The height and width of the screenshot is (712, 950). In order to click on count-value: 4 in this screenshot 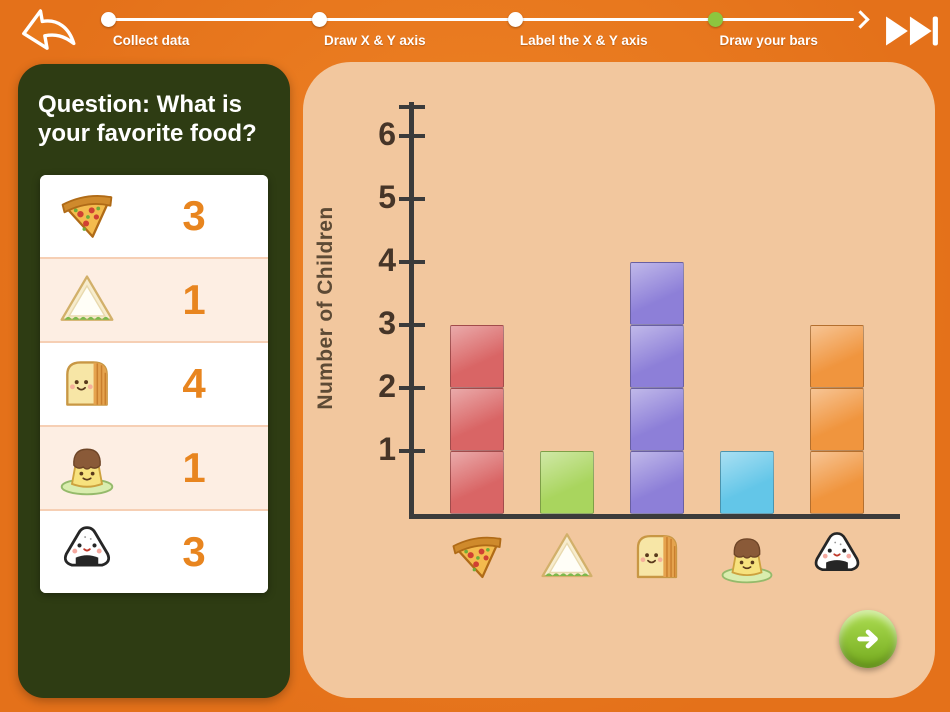, I will do `click(194, 383)`.